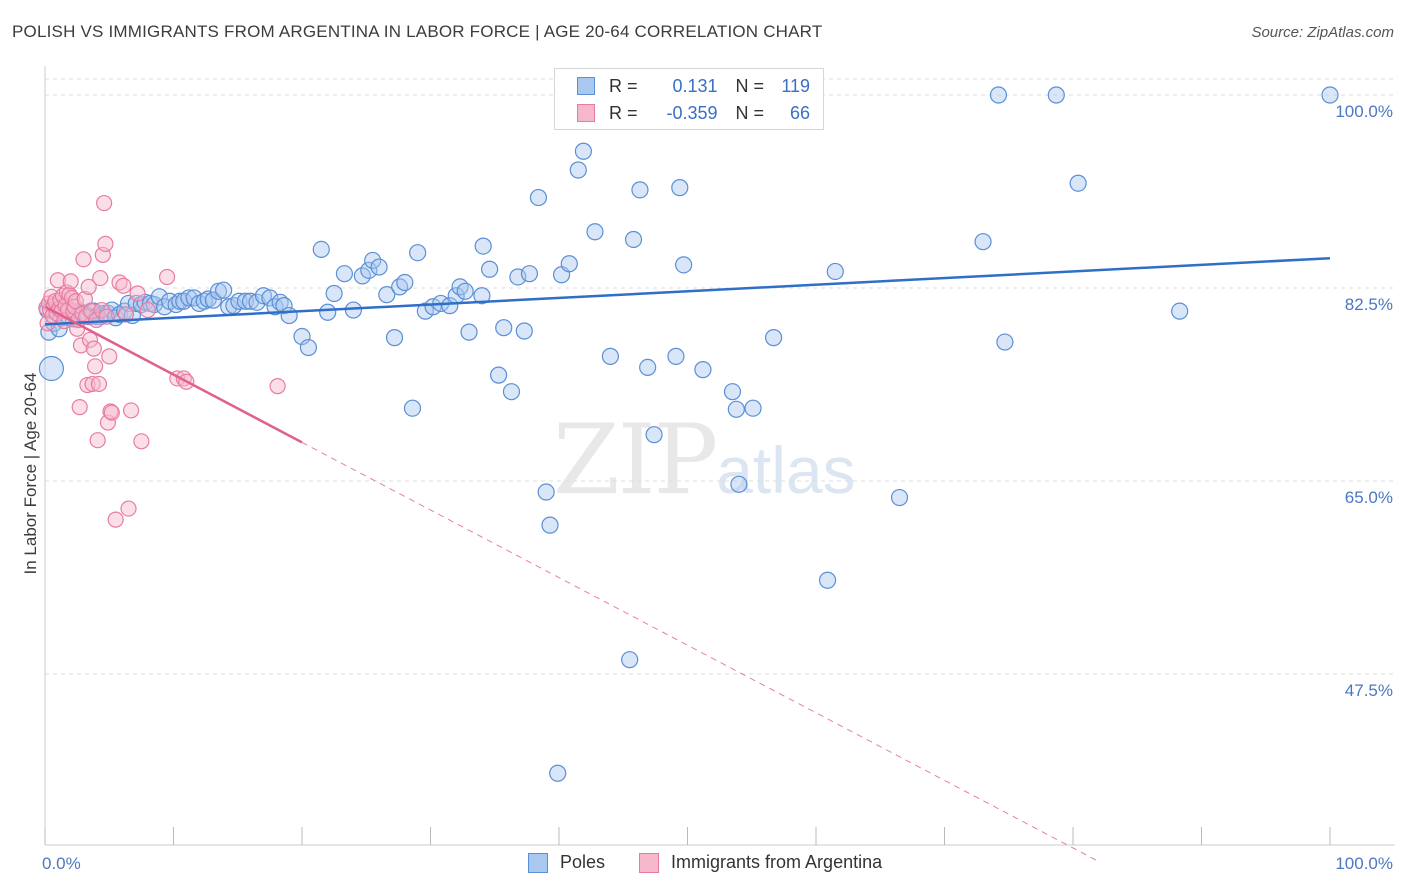 The height and width of the screenshot is (892, 1406). Describe the element at coordinates (586, 113) in the screenshot. I see `legend-swatch-argentina` at that location.